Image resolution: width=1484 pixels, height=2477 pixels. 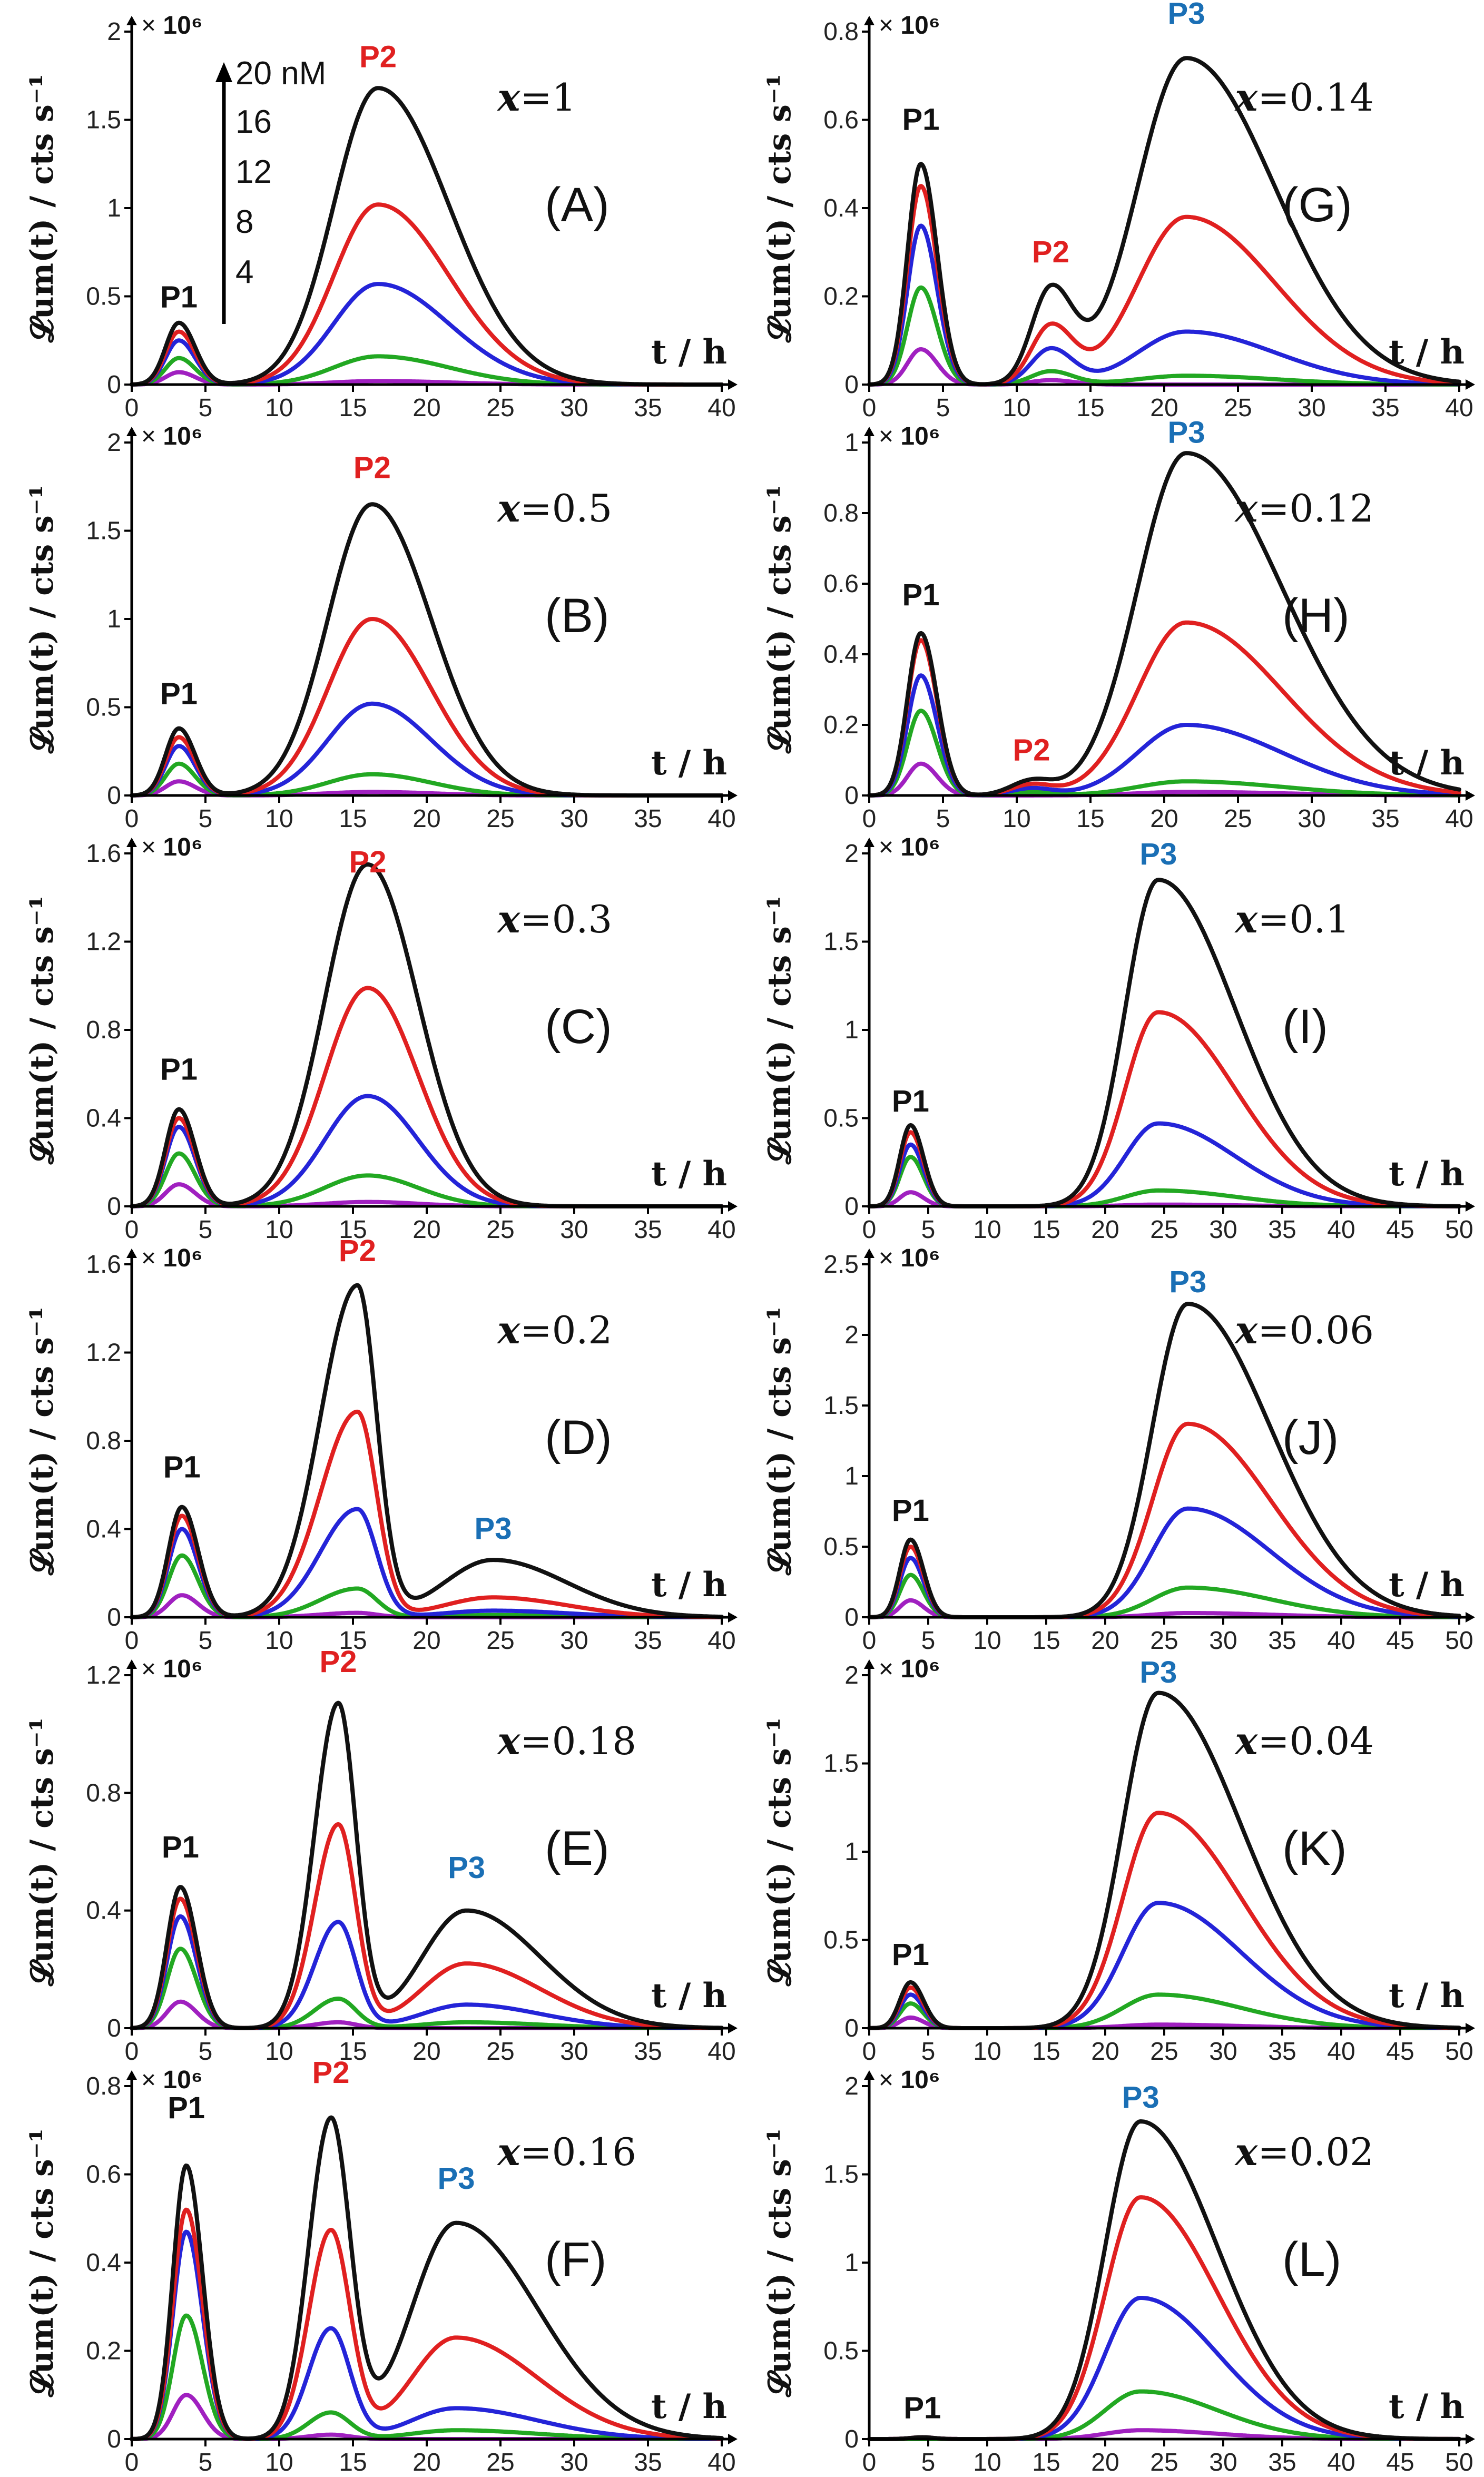 I want to click on x-fraction-label: x=0.2, so click(x=554, y=1330).